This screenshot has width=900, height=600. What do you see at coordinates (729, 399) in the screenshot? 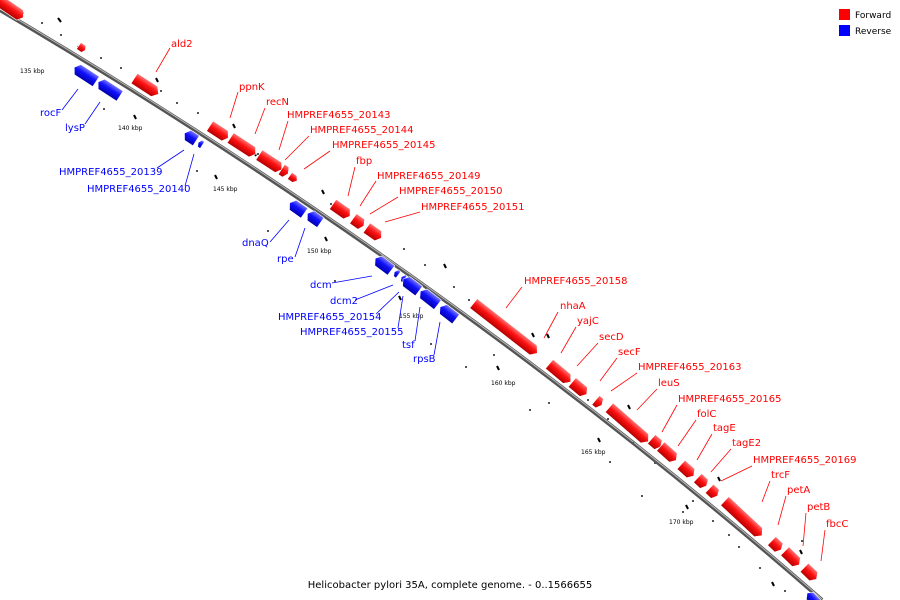
I see `label-HMPREF4655-20165: HMPREF4655_20165` at bounding box center [729, 399].